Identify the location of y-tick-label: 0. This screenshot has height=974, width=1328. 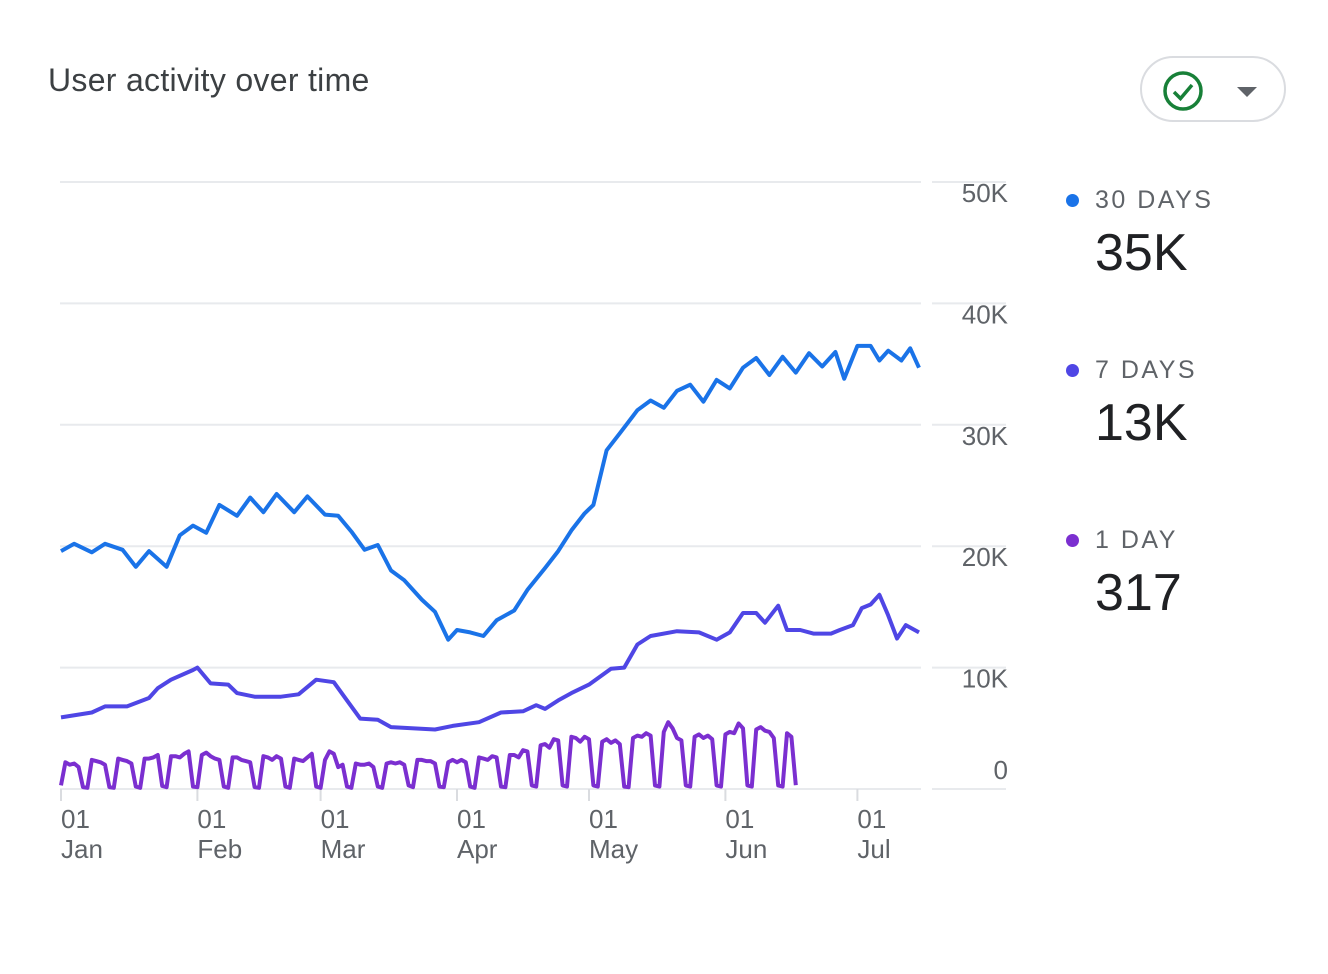
(1001, 770).